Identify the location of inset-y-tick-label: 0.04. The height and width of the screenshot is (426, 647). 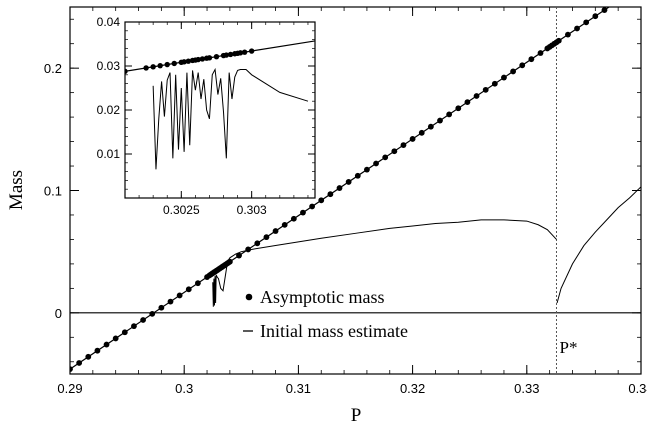
(109, 22).